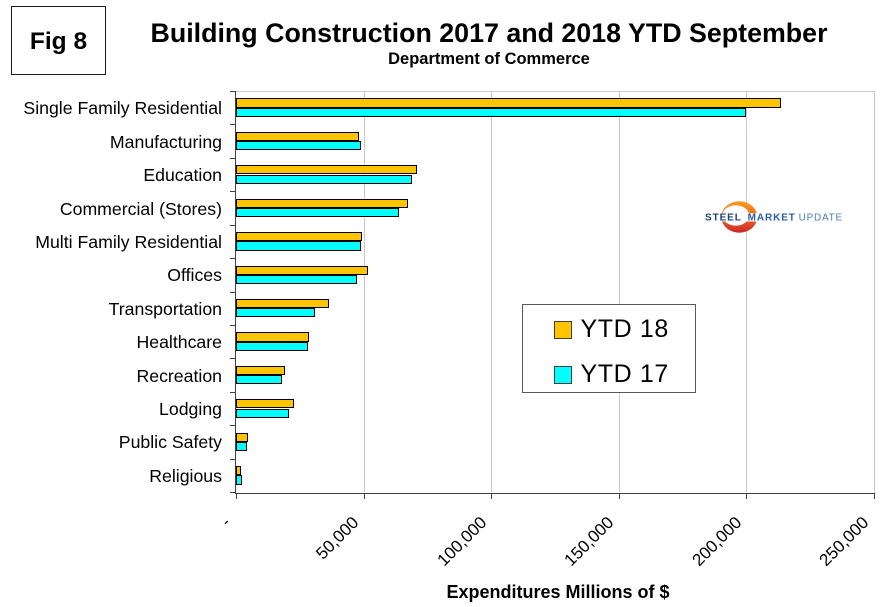  I want to click on svg-text: UPDATE, so click(821, 218).